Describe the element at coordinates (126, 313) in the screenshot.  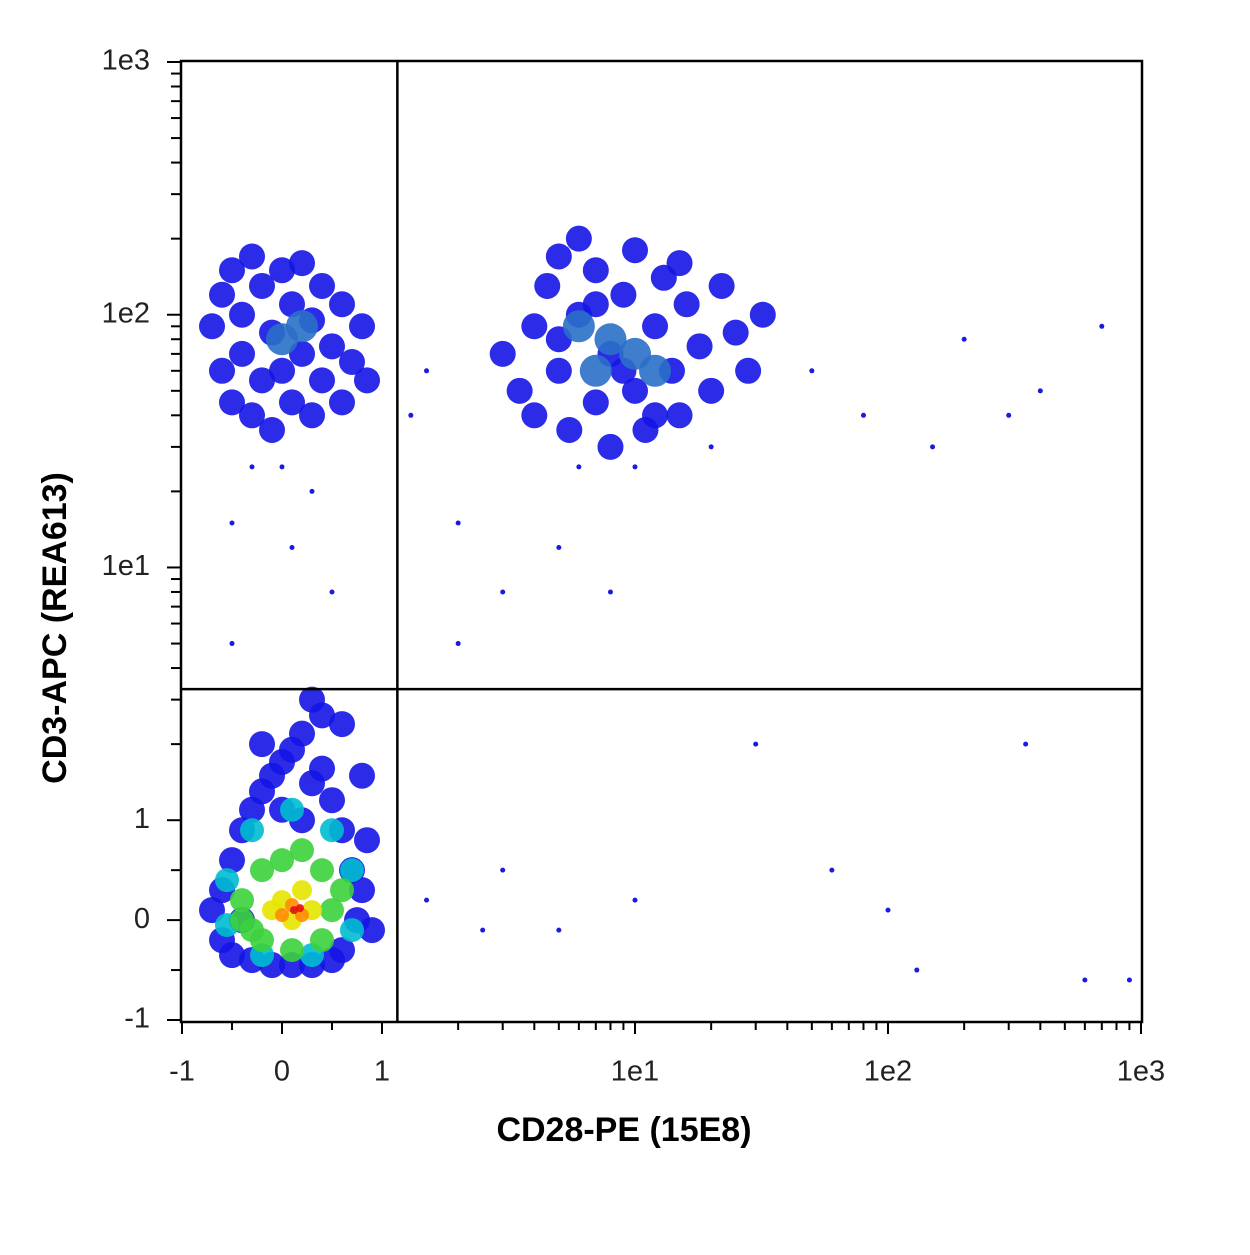
I see `y-tick-label: 1e2` at that location.